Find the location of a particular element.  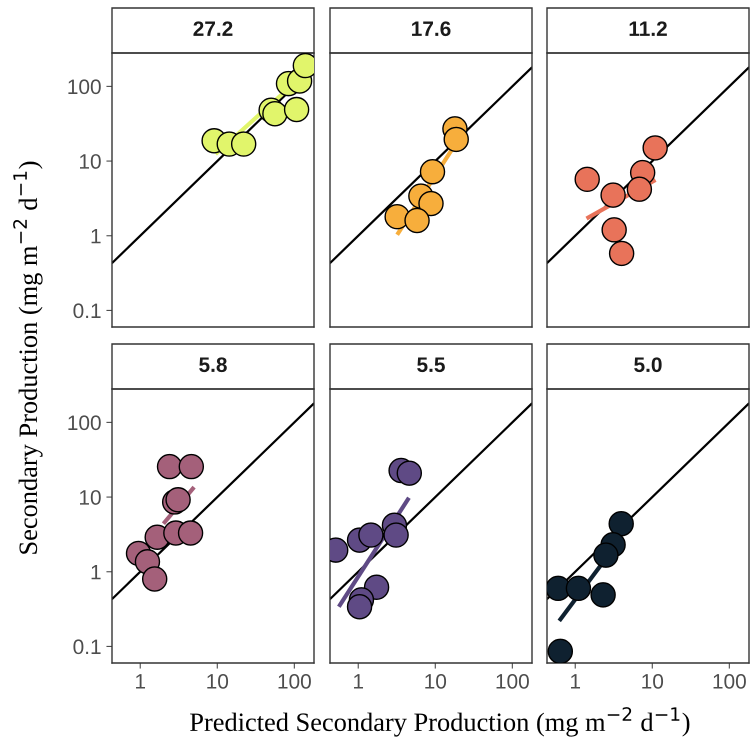

chart-title: 5.5 is located at coordinates (431, 365).